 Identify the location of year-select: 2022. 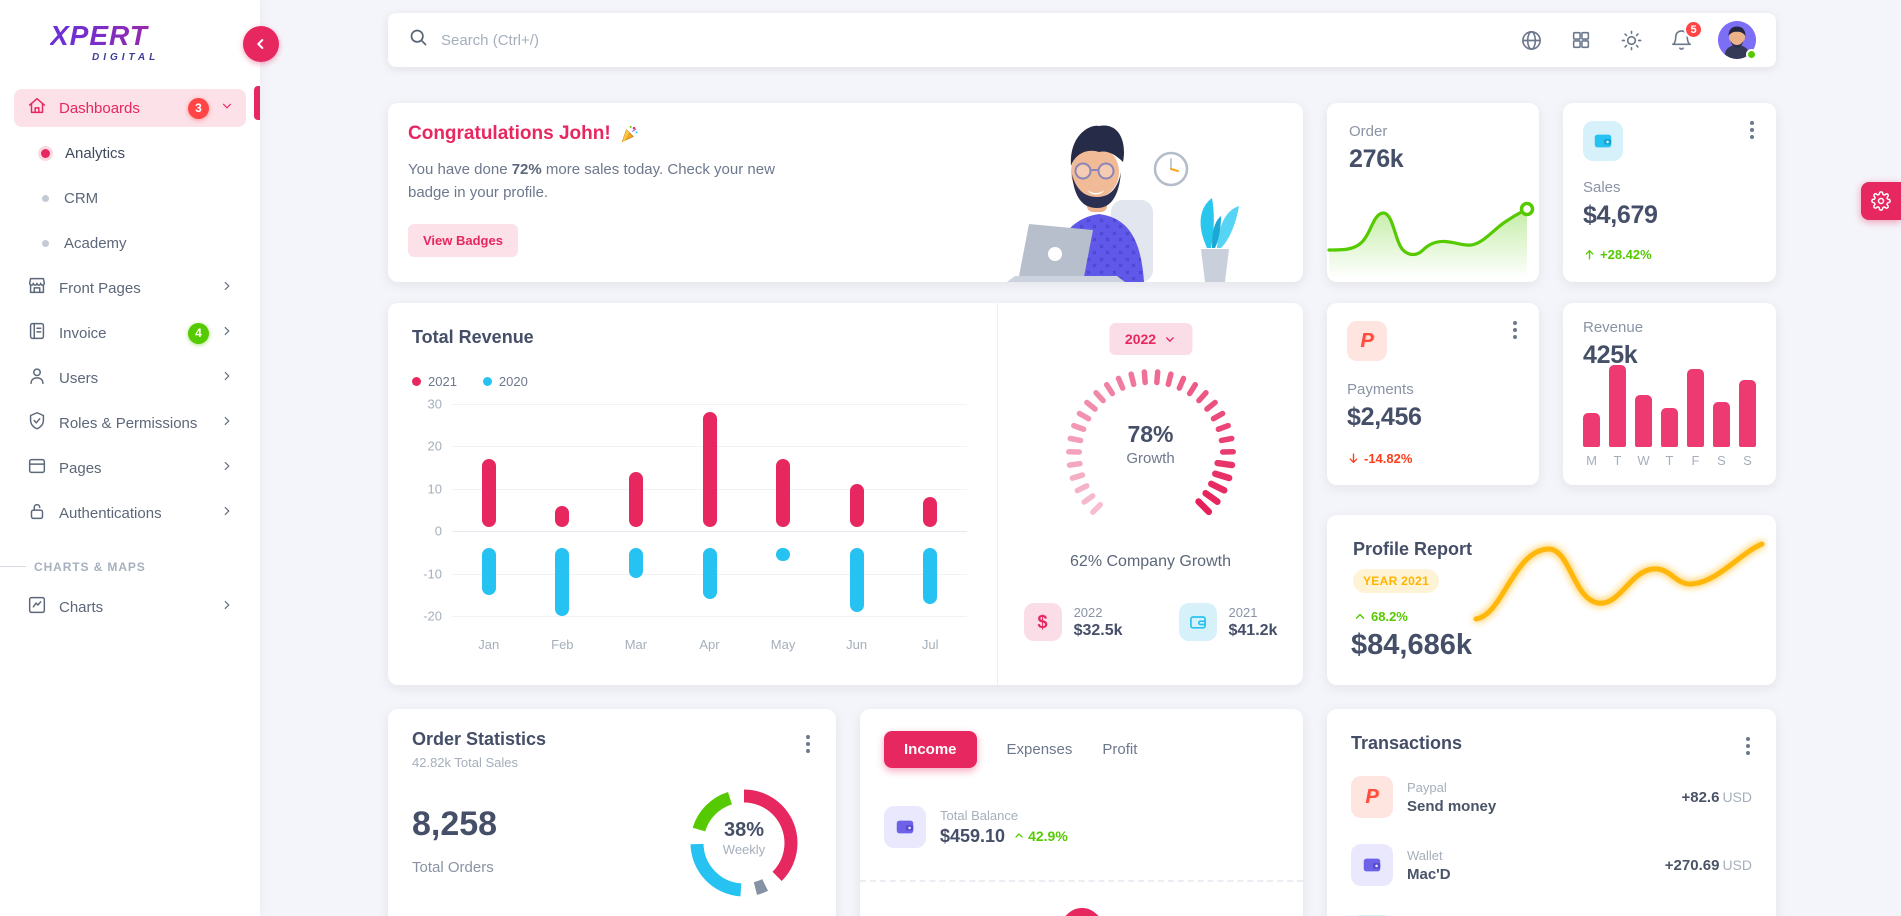
(1150, 339).